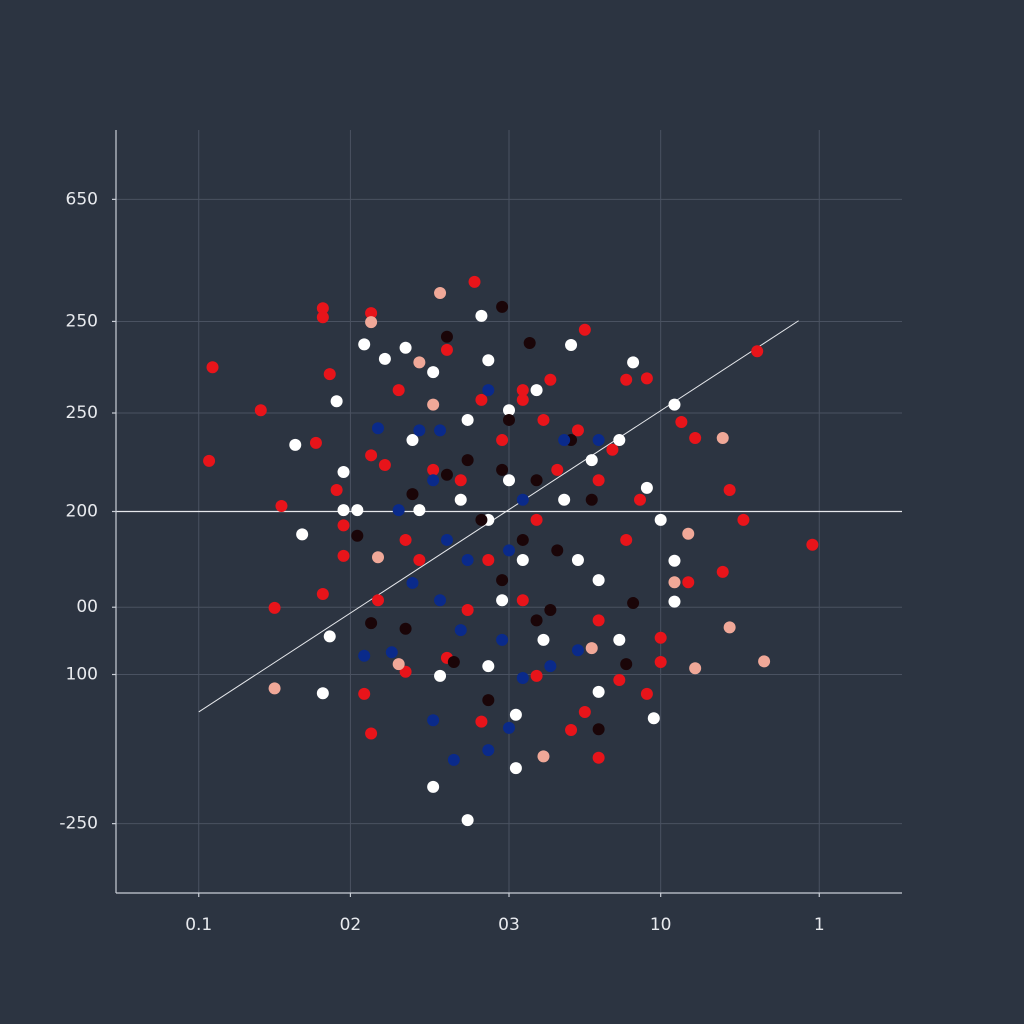  What do you see at coordinates (82, 512) in the screenshot?
I see `y-tick-label: 200` at bounding box center [82, 512].